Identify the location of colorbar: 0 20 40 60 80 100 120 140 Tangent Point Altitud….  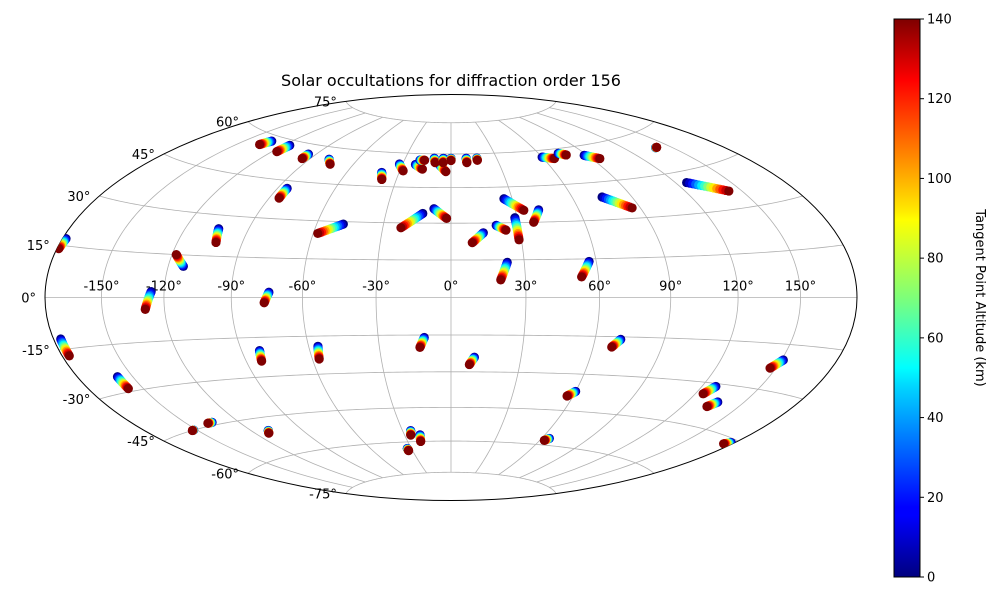
(940, 299).